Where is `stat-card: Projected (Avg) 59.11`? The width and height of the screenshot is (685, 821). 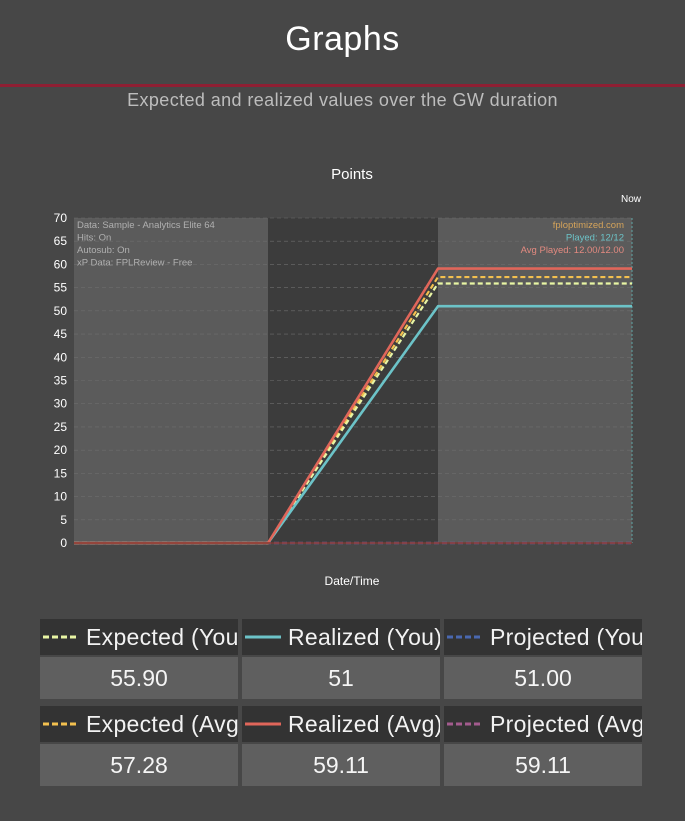
stat-card: Projected (Avg) 59.11 is located at coordinates (543, 746).